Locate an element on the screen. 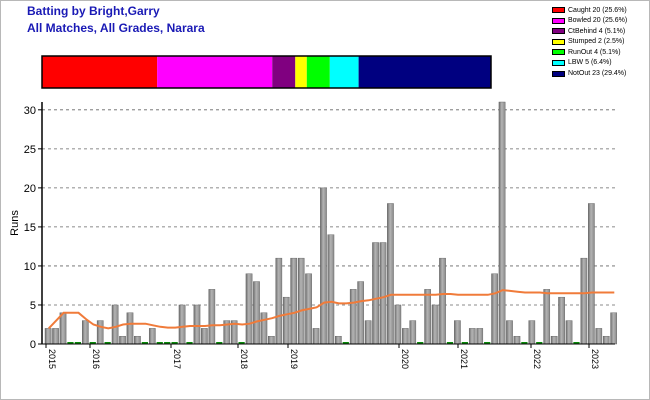 Image resolution: width=650 pixels, height=400 pixels. y-tick-label: 15 is located at coordinates (30, 228).